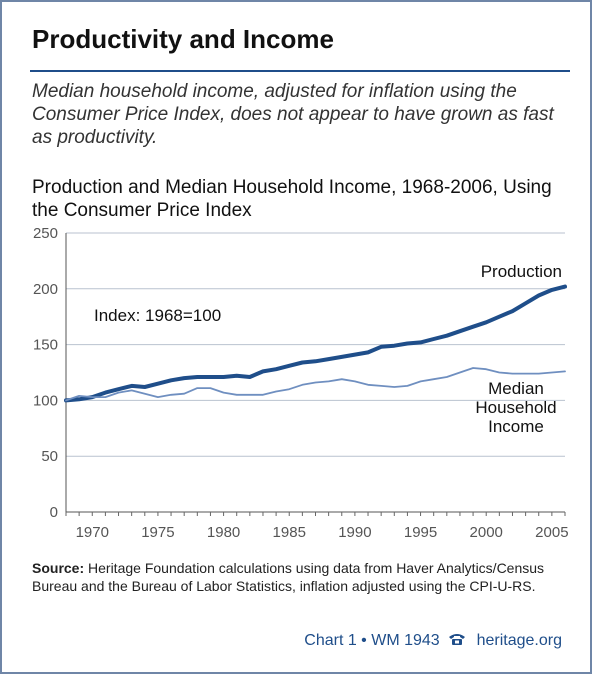  I want to click on x-tick-label: 1995, so click(420, 532).